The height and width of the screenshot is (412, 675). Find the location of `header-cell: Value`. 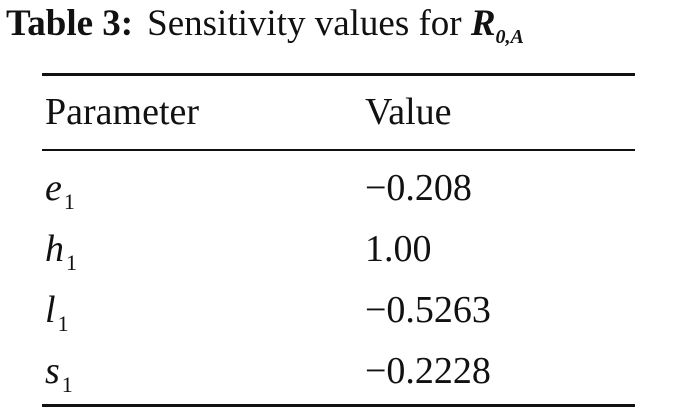

header-cell: Value is located at coordinates (408, 112).